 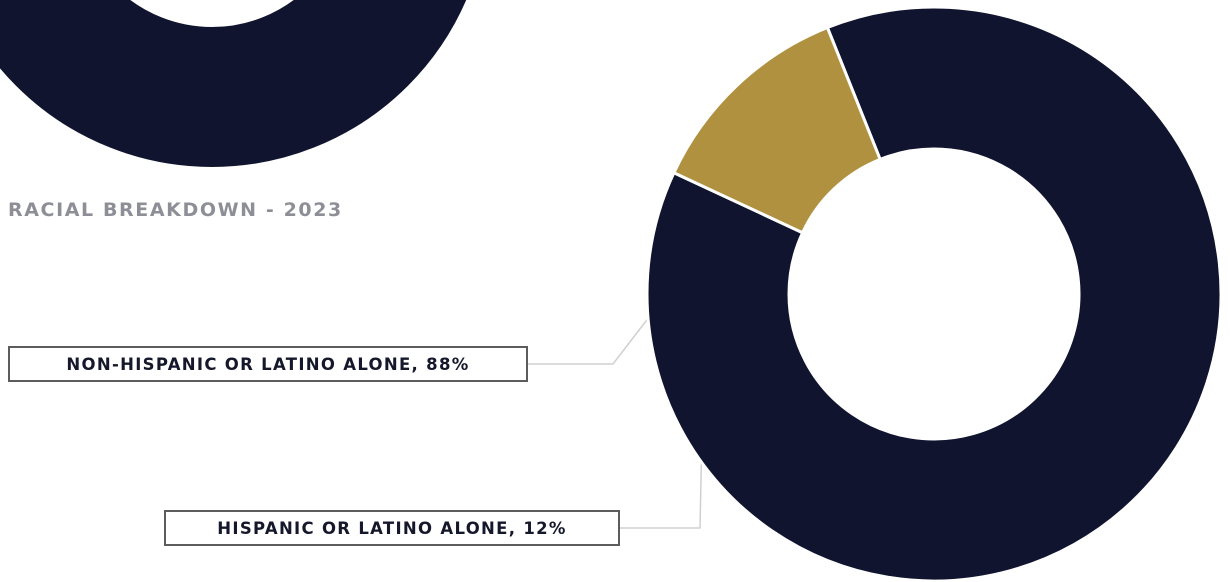 I want to click on slice-hispanic, so click(x=777, y=130).